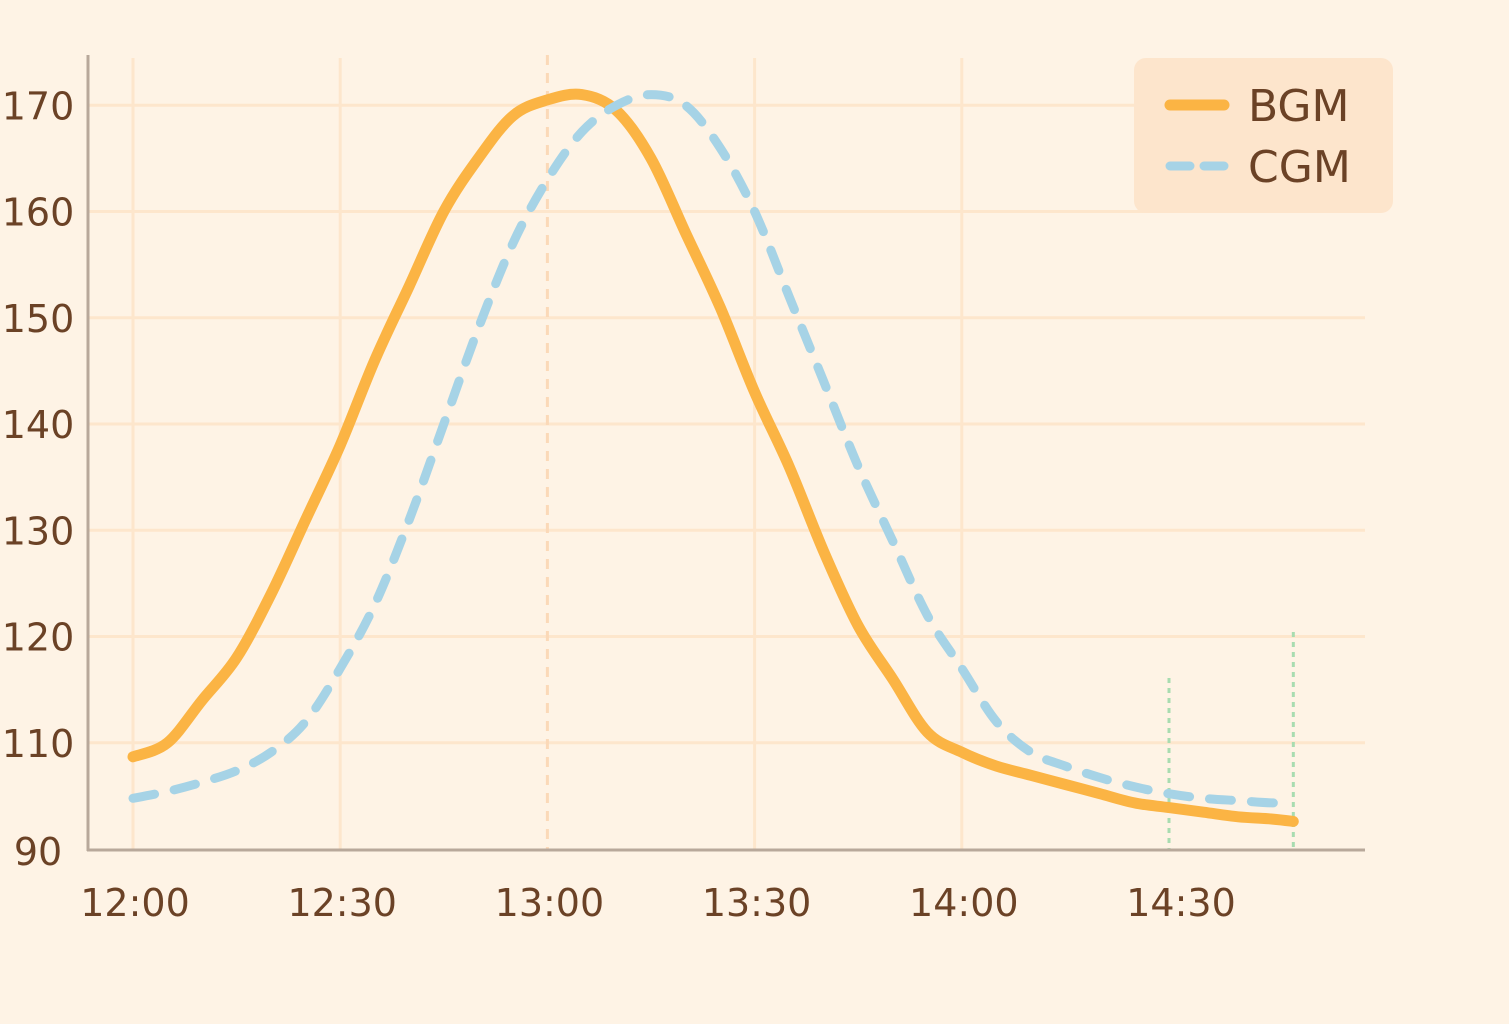 This screenshot has width=1509, height=1024. What do you see at coordinates (38, 852) in the screenshot?
I see `y-tick-label: 90` at bounding box center [38, 852].